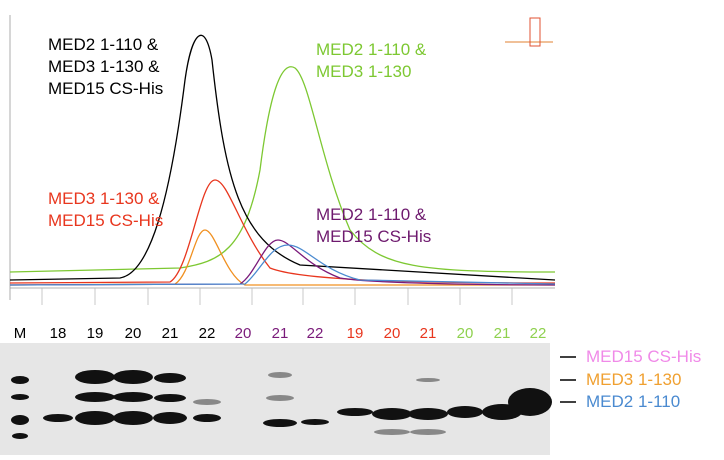  Describe the element at coordinates (58, 333) in the screenshot. I see `lane-label: 18` at that location.